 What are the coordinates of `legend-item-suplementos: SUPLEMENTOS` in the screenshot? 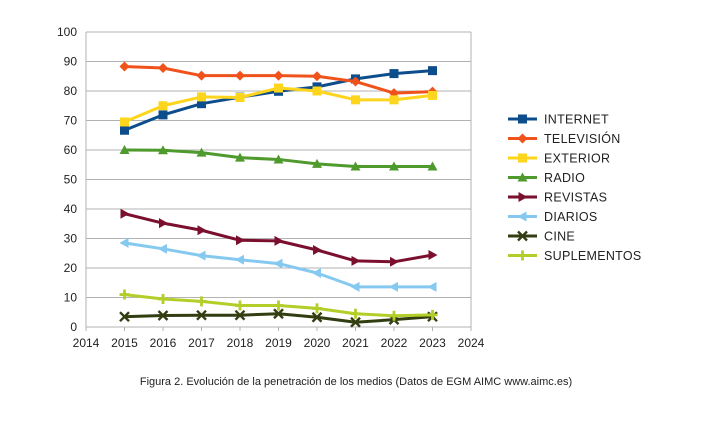 It's located at (575, 256).